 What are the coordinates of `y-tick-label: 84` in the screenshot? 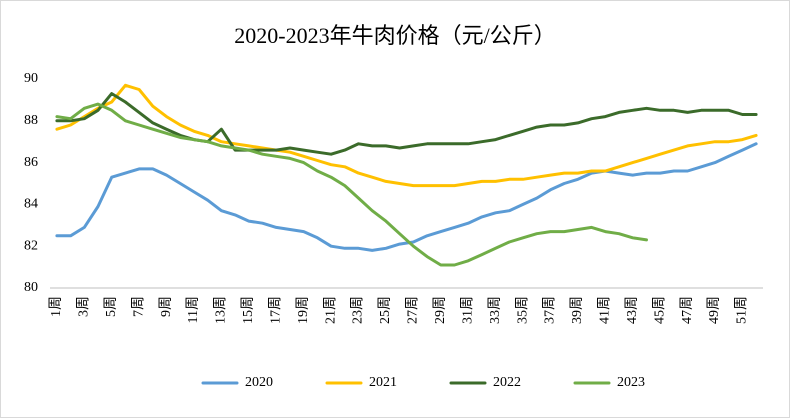 It's located at (31, 204).